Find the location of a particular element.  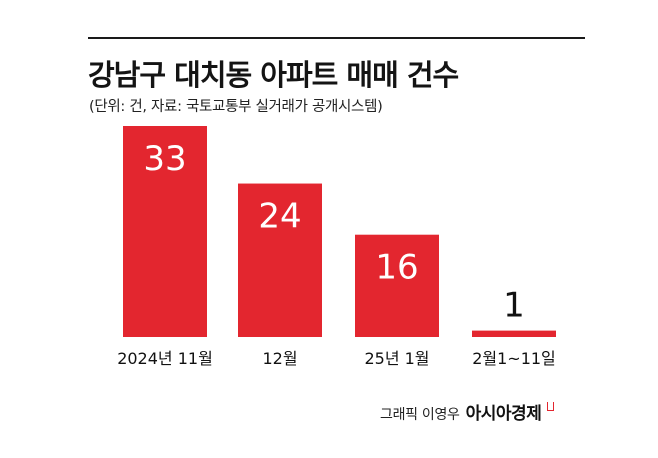

brand-logo: 아시아경제 is located at coordinates (503, 414).